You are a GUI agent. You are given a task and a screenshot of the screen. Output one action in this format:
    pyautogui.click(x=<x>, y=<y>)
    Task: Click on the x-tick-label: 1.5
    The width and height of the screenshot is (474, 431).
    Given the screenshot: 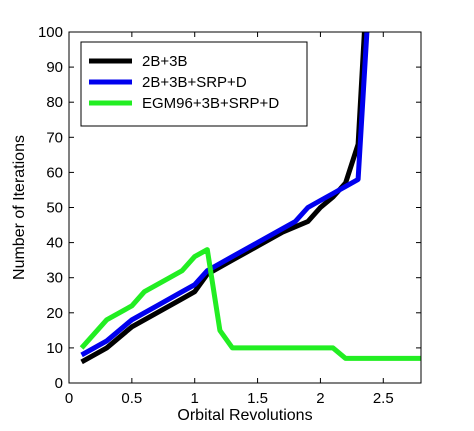 What is the action you would take?
    pyautogui.click(x=257, y=398)
    